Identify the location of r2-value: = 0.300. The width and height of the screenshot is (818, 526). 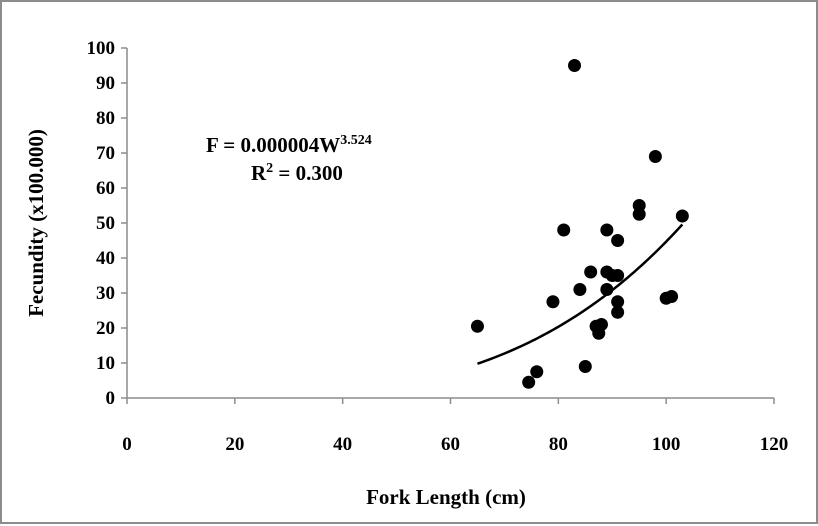
(308, 173).